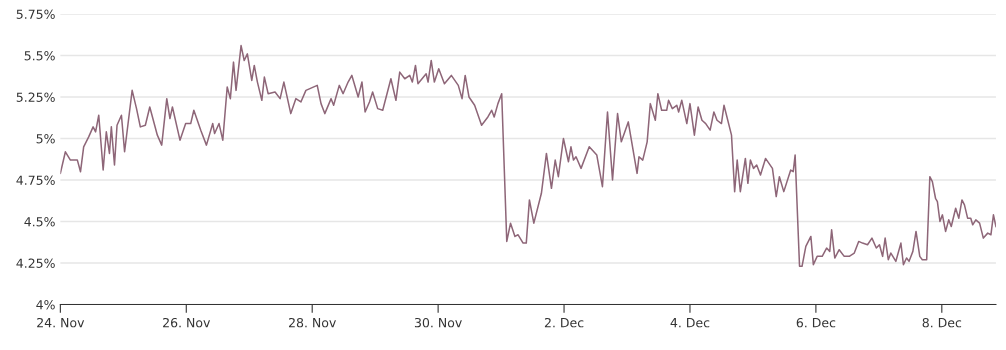  I want to click on y-tick-label: 4%, so click(45, 304).